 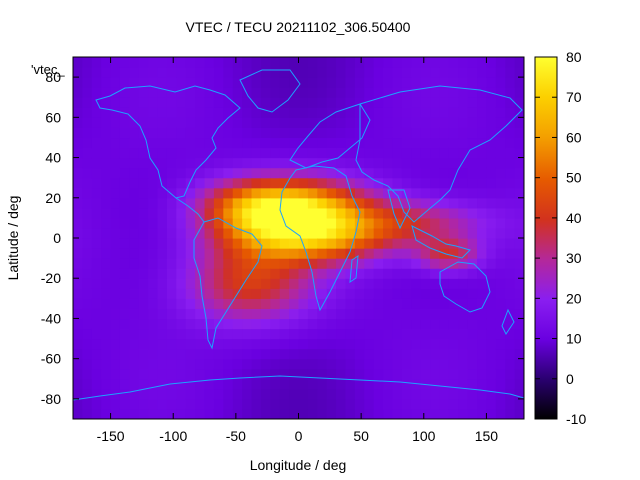 What do you see at coordinates (574, 97) in the screenshot?
I see `colorbar-tick-label: 70` at bounding box center [574, 97].